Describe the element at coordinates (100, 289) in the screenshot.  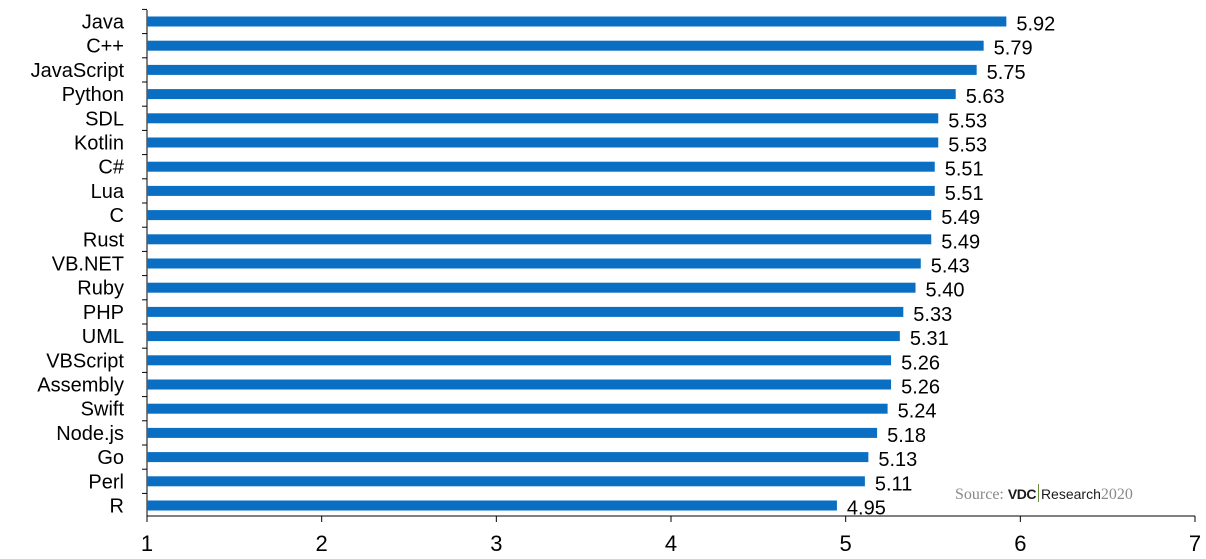
I see `category-label: Ruby` at that location.